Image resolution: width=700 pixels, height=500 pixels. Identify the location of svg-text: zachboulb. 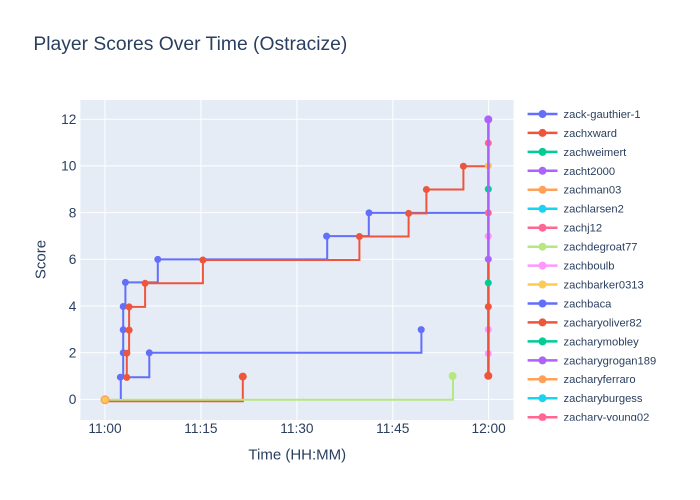
(589, 267).